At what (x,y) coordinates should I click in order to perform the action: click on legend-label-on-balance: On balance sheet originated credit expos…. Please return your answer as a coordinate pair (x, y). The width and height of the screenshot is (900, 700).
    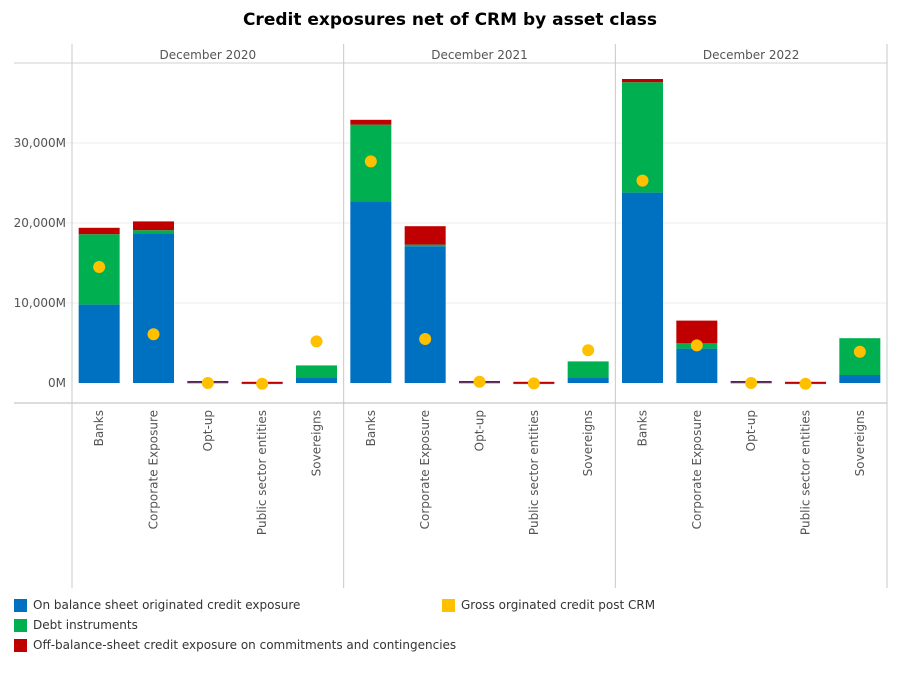
    Looking at the image, I should click on (167, 605).